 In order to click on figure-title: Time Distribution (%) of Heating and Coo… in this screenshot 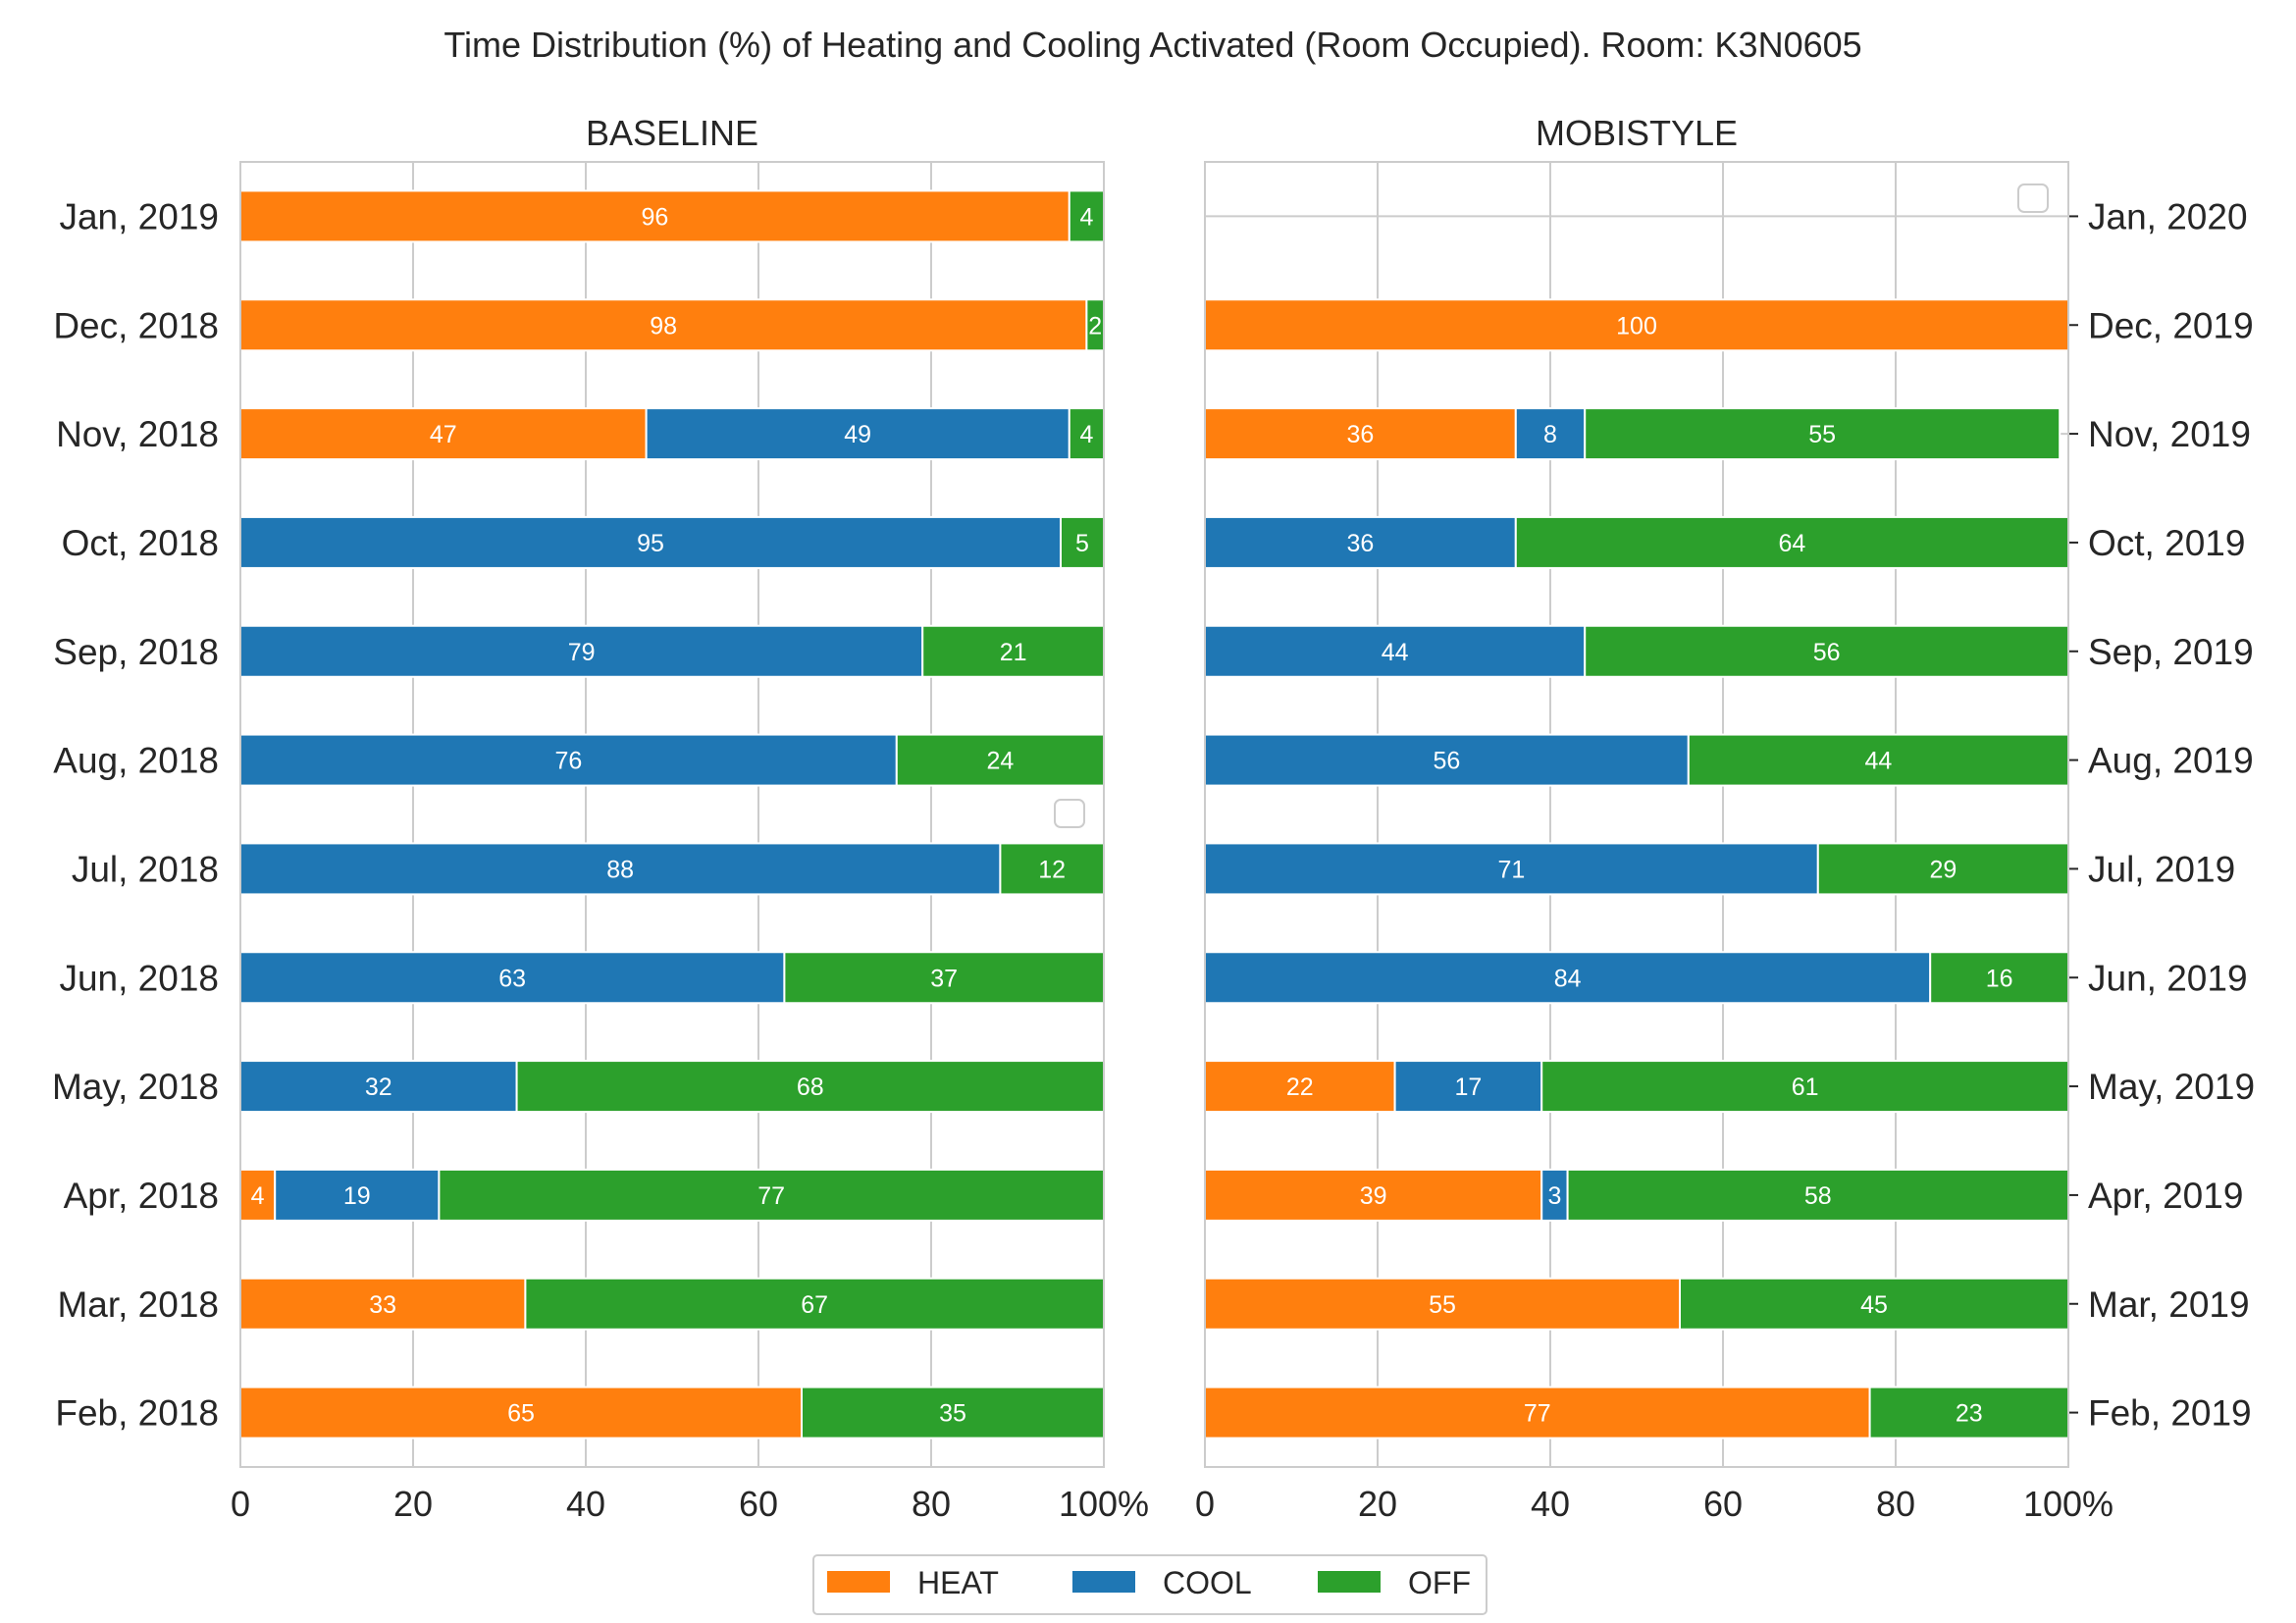, I will do `click(1152, 45)`.